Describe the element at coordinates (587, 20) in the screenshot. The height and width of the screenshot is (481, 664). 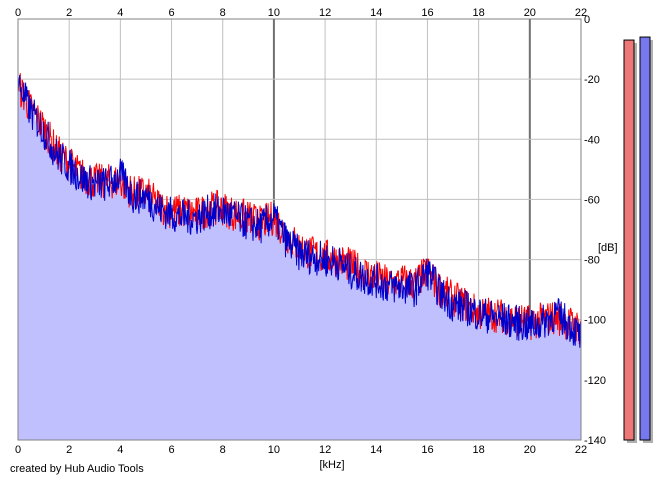
I see `y-tick-label: 0` at that location.